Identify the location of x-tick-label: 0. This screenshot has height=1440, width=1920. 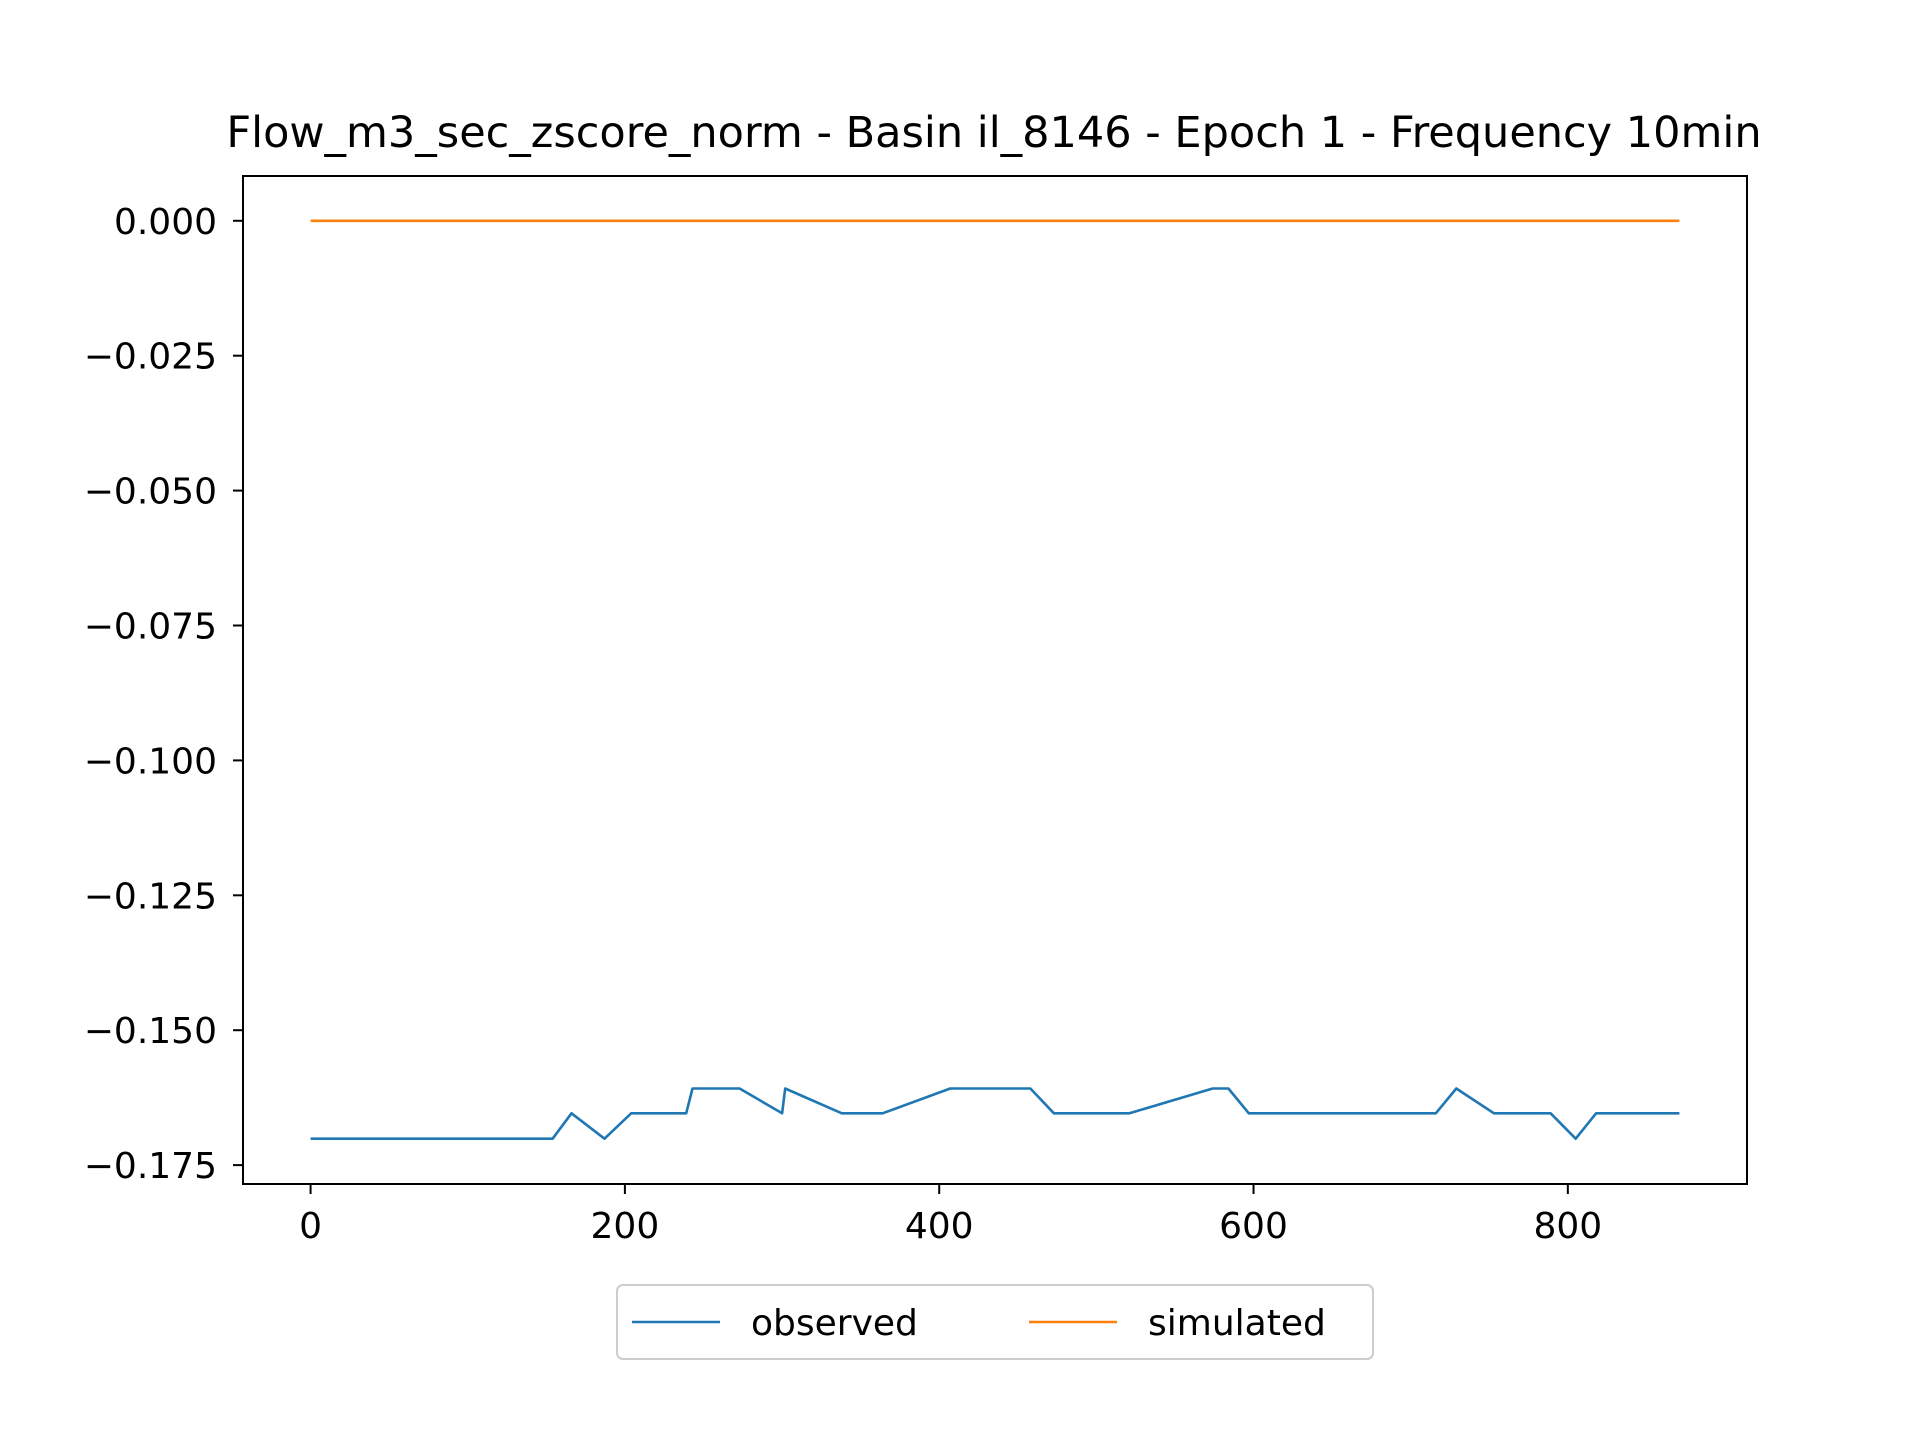
(310, 1226).